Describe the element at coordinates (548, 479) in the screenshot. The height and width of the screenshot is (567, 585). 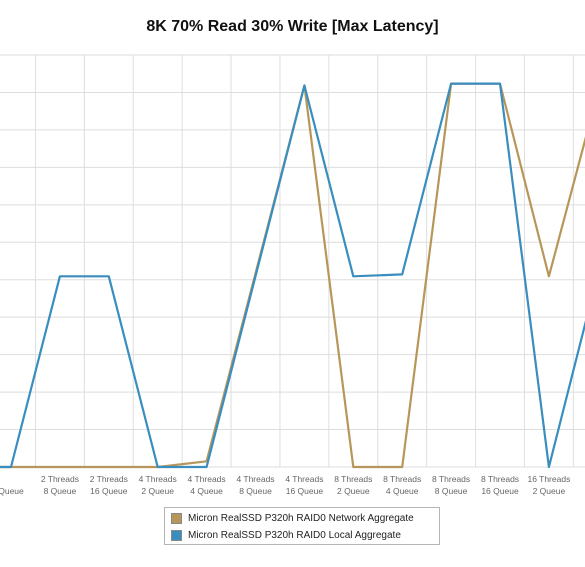
I see `x-tick-label: 16 Threads` at that location.